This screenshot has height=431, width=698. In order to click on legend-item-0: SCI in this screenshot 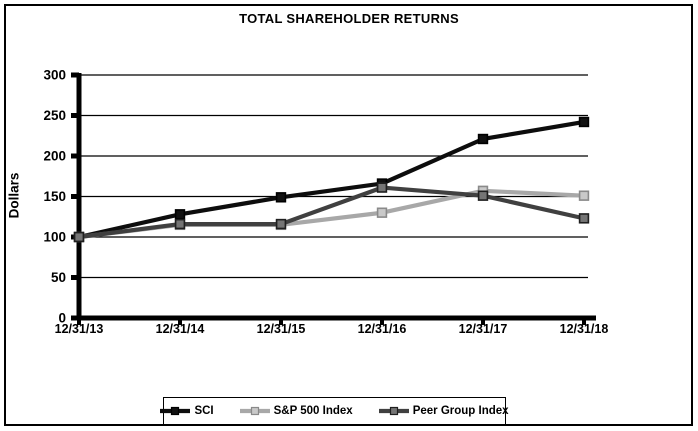, I will do `click(187, 411)`.